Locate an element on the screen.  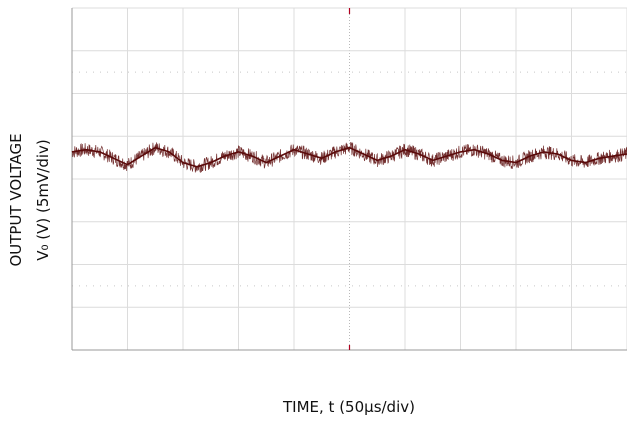
output-voltage-noise-band is located at coordinates (349, 157).